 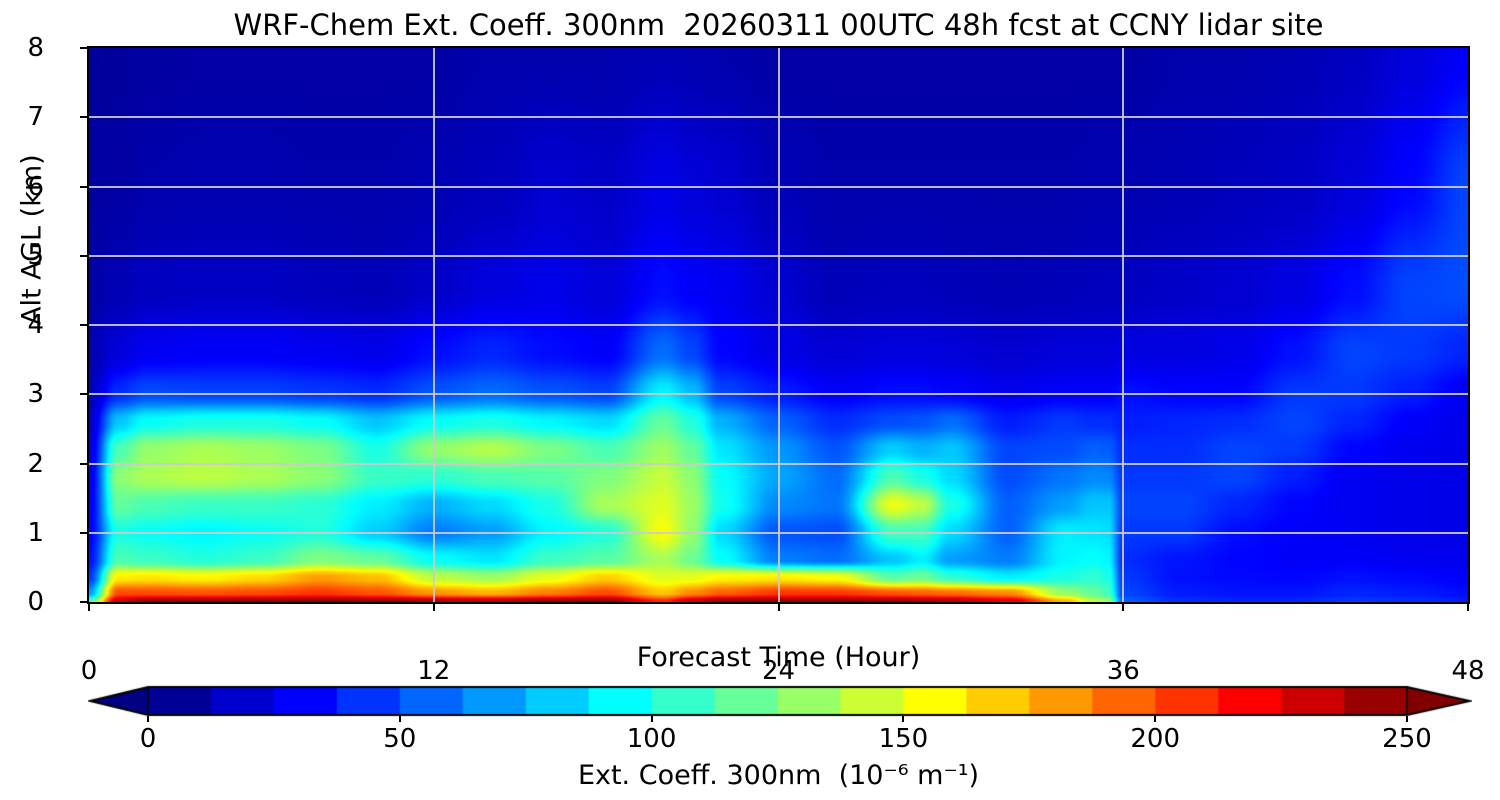 I want to click on y-tick-label: 8, so click(x=35, y=48).